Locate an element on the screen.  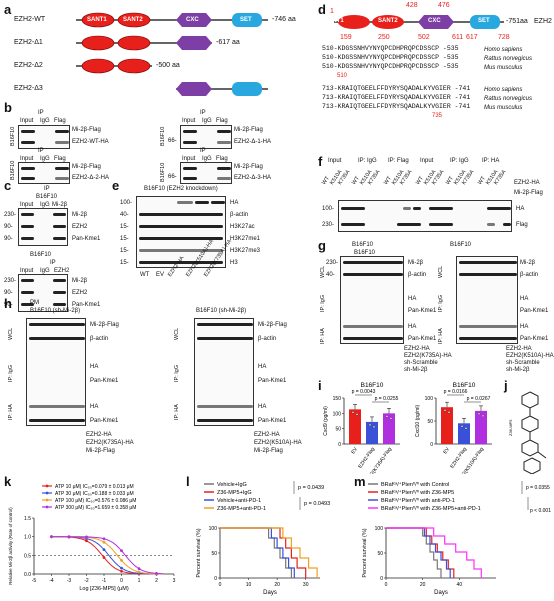
seq-row: 510-KDGSSNHVYNYQPCDHPRQPCDSSCP -535 is located at coordinates (390, 66).